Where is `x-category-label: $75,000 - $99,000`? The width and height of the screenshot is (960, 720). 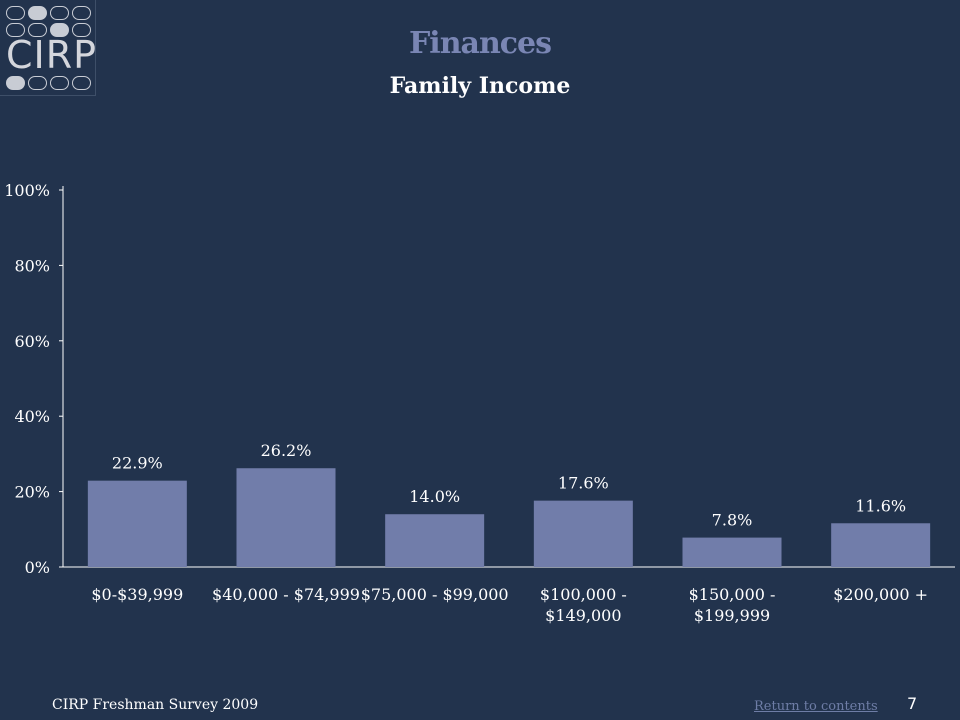
x-category-label: $75,000 - $99,000 is located at coordinates (435, 594).